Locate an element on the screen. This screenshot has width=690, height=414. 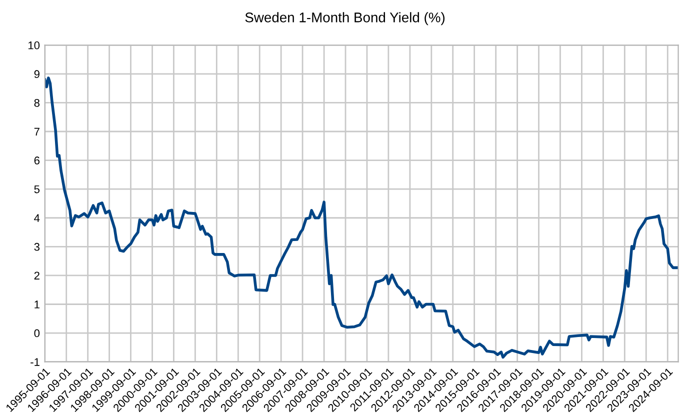
y-tick-label: 6 is located at coordinates (37, 160).